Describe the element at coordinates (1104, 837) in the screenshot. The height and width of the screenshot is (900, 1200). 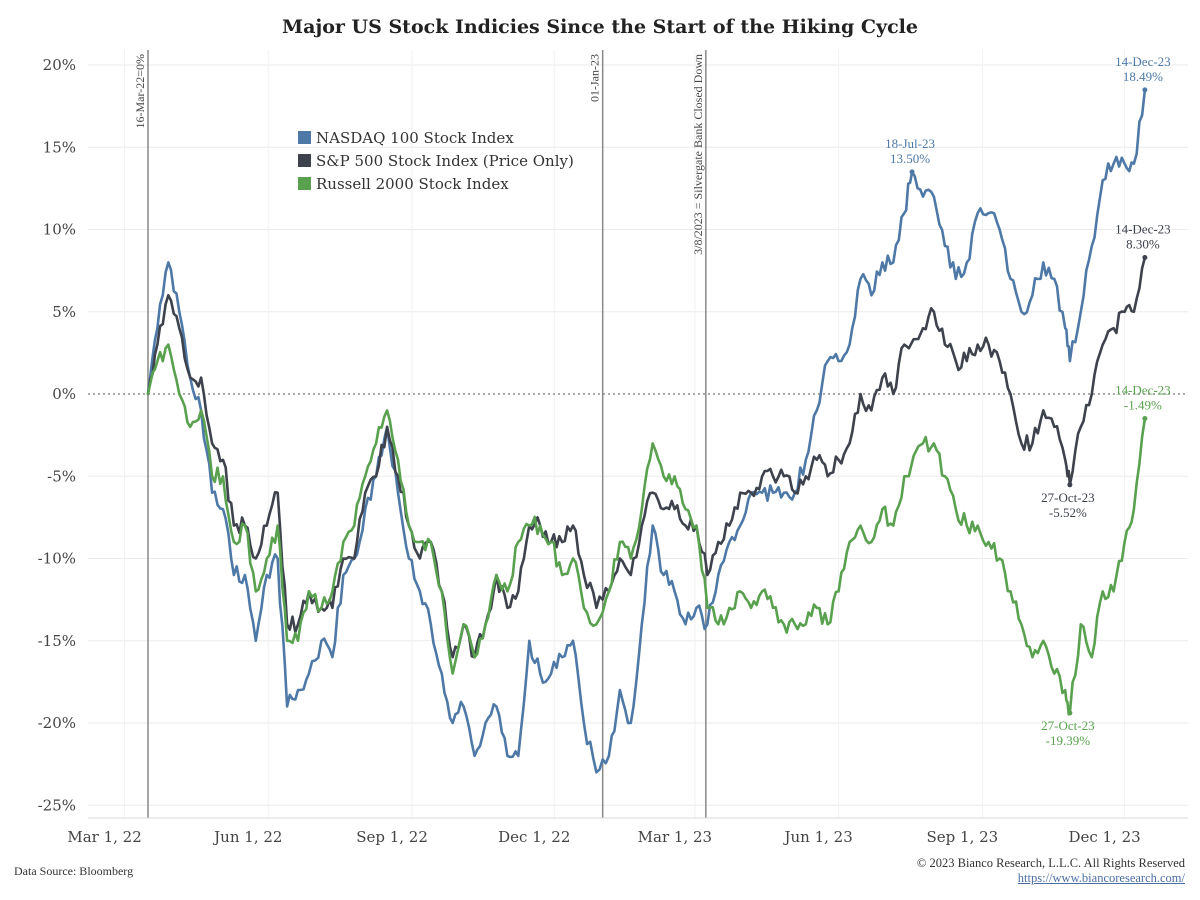
I see `x-tick-label: Dec 1, 23` at that location.